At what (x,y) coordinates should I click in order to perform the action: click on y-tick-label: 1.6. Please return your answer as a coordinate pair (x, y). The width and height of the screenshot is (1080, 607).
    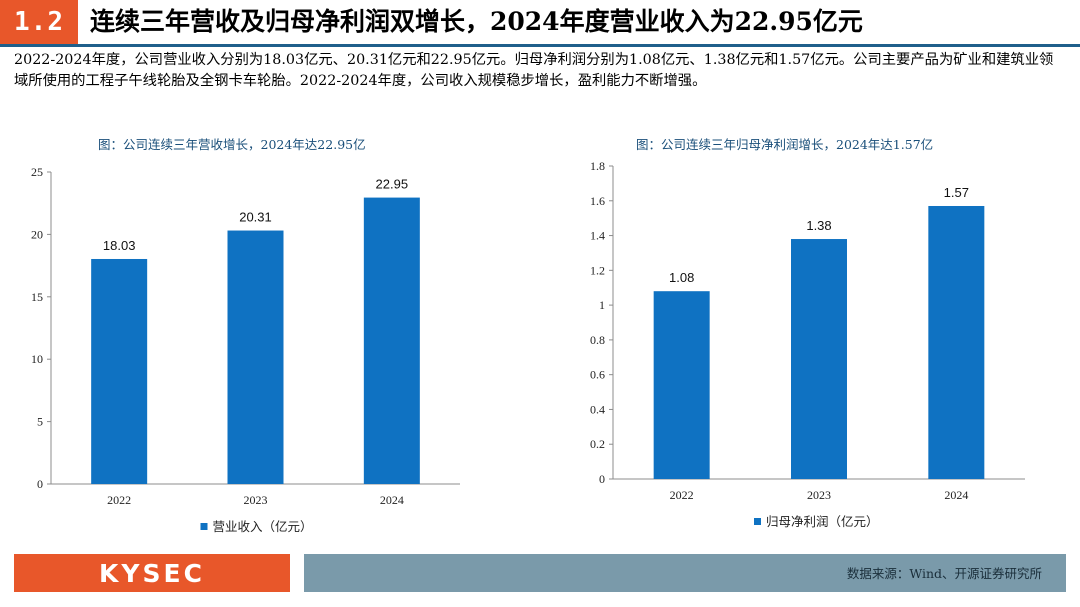
    Looking at the image, I should click on (597, 201).